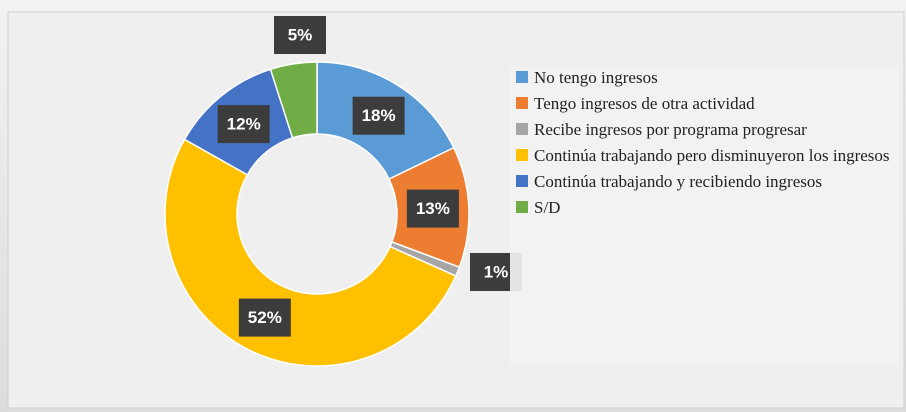 This screenshot has height=412, width=906. Describe the element at coordinates (547, 207) in the screenshot. I see `legend-text: S/D` at that location.